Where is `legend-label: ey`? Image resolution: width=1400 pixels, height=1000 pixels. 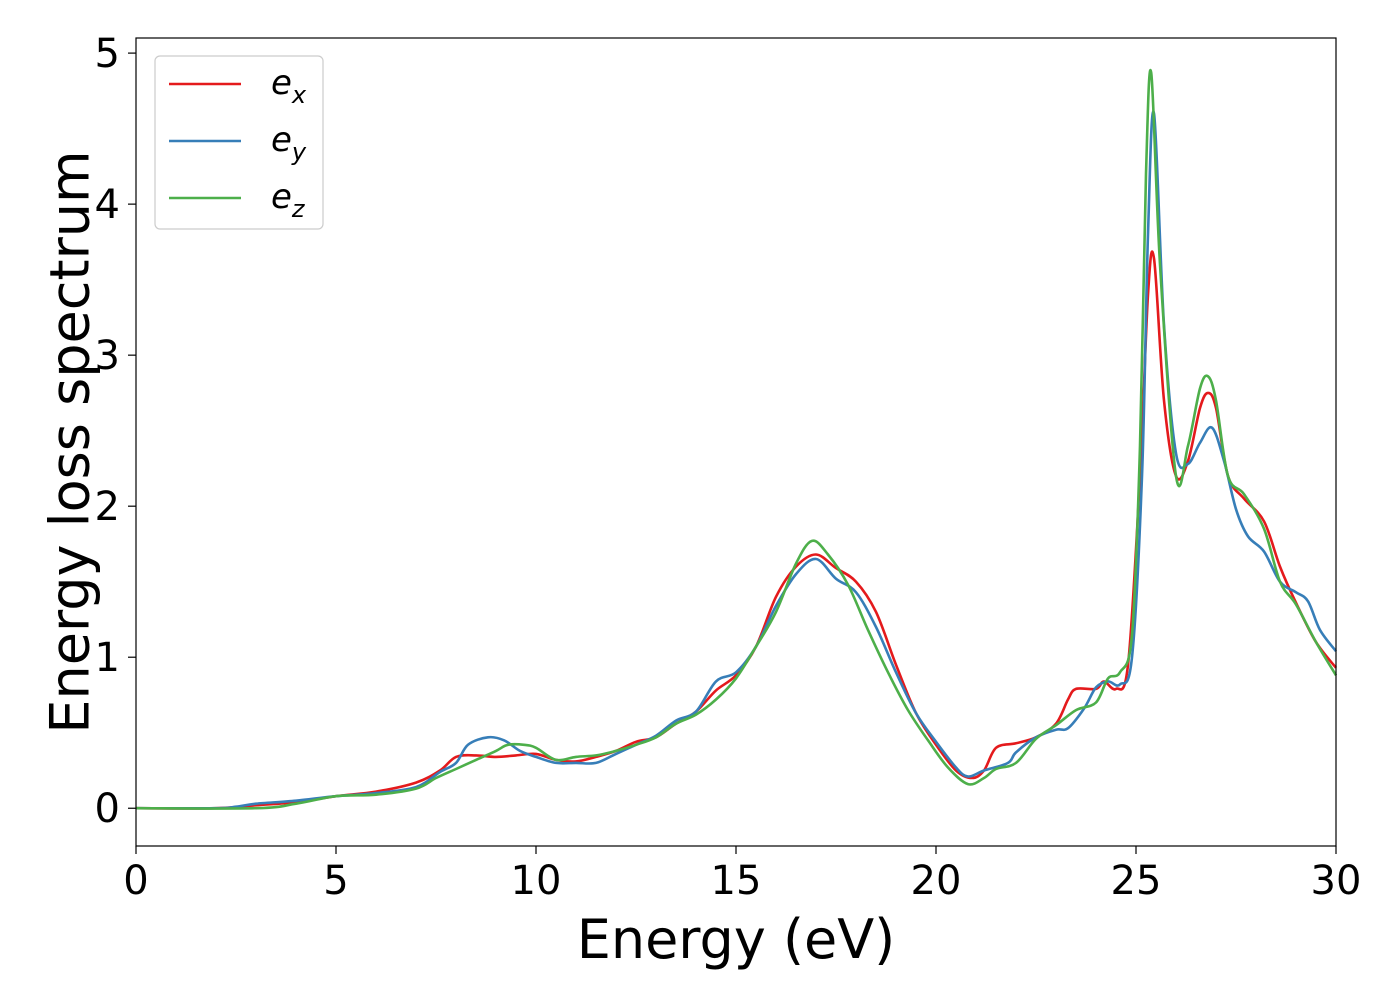 legend-label: ey is located at coordinates (289, 143).